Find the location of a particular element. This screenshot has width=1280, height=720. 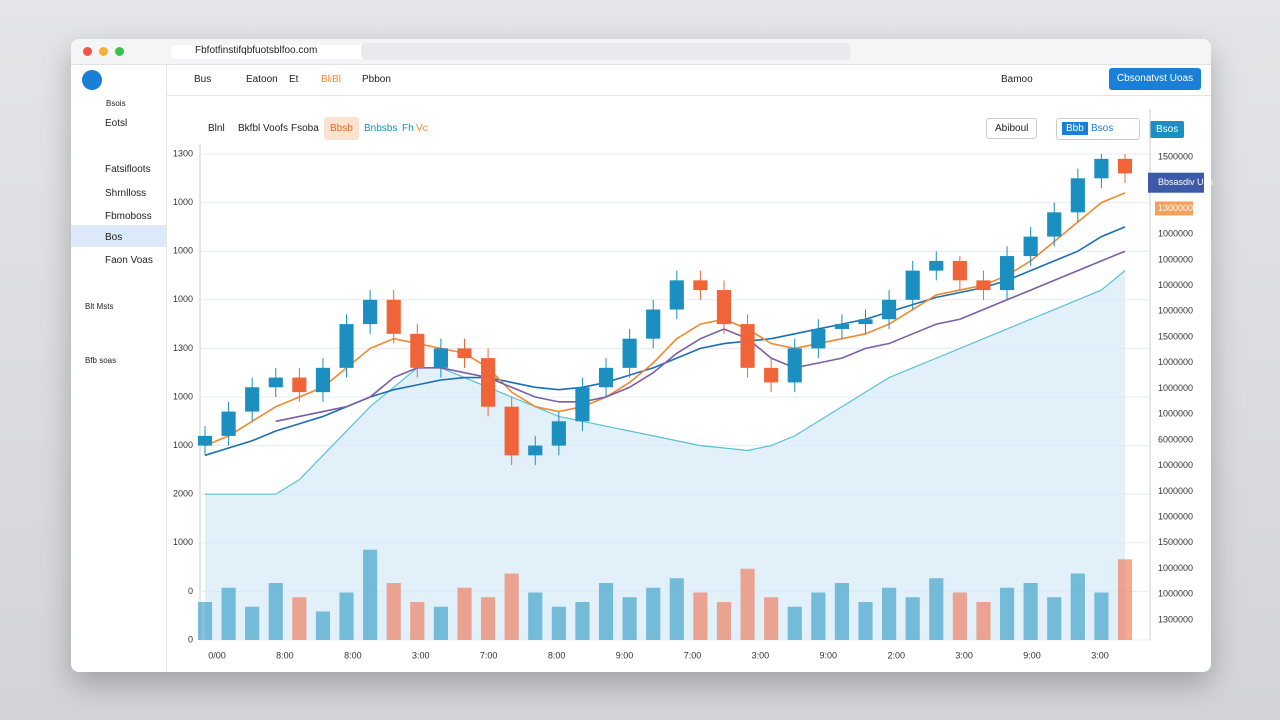

toolbar-item: Eatoon is located at coordinates (262, 79).